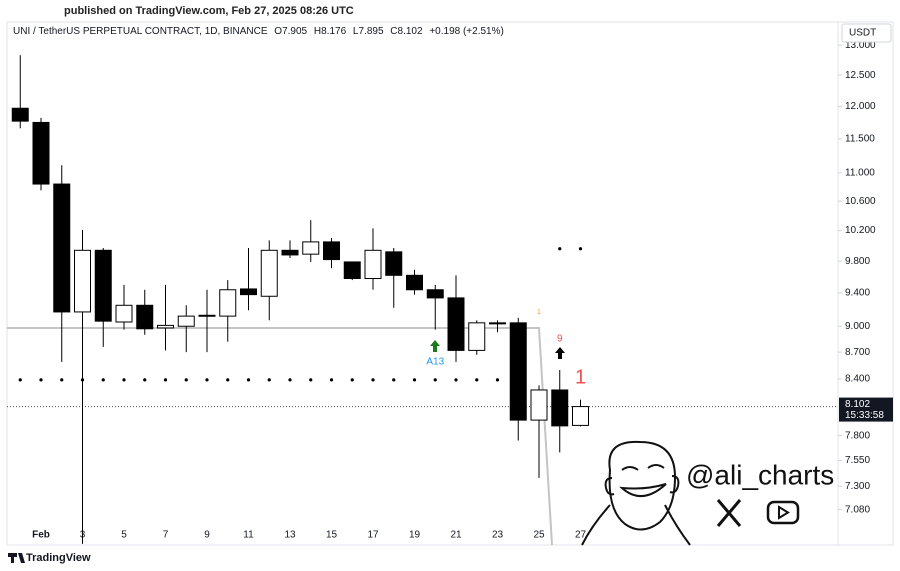 Image resolution: width=900 pixels, height=571 pixels. What do you see at coordinates (309, 535) in the screenshot?
I see `time-axis: Feb 3 5 7 9 11 13 15 17 19 21 23 25 27` at bounding box center [309, 535].